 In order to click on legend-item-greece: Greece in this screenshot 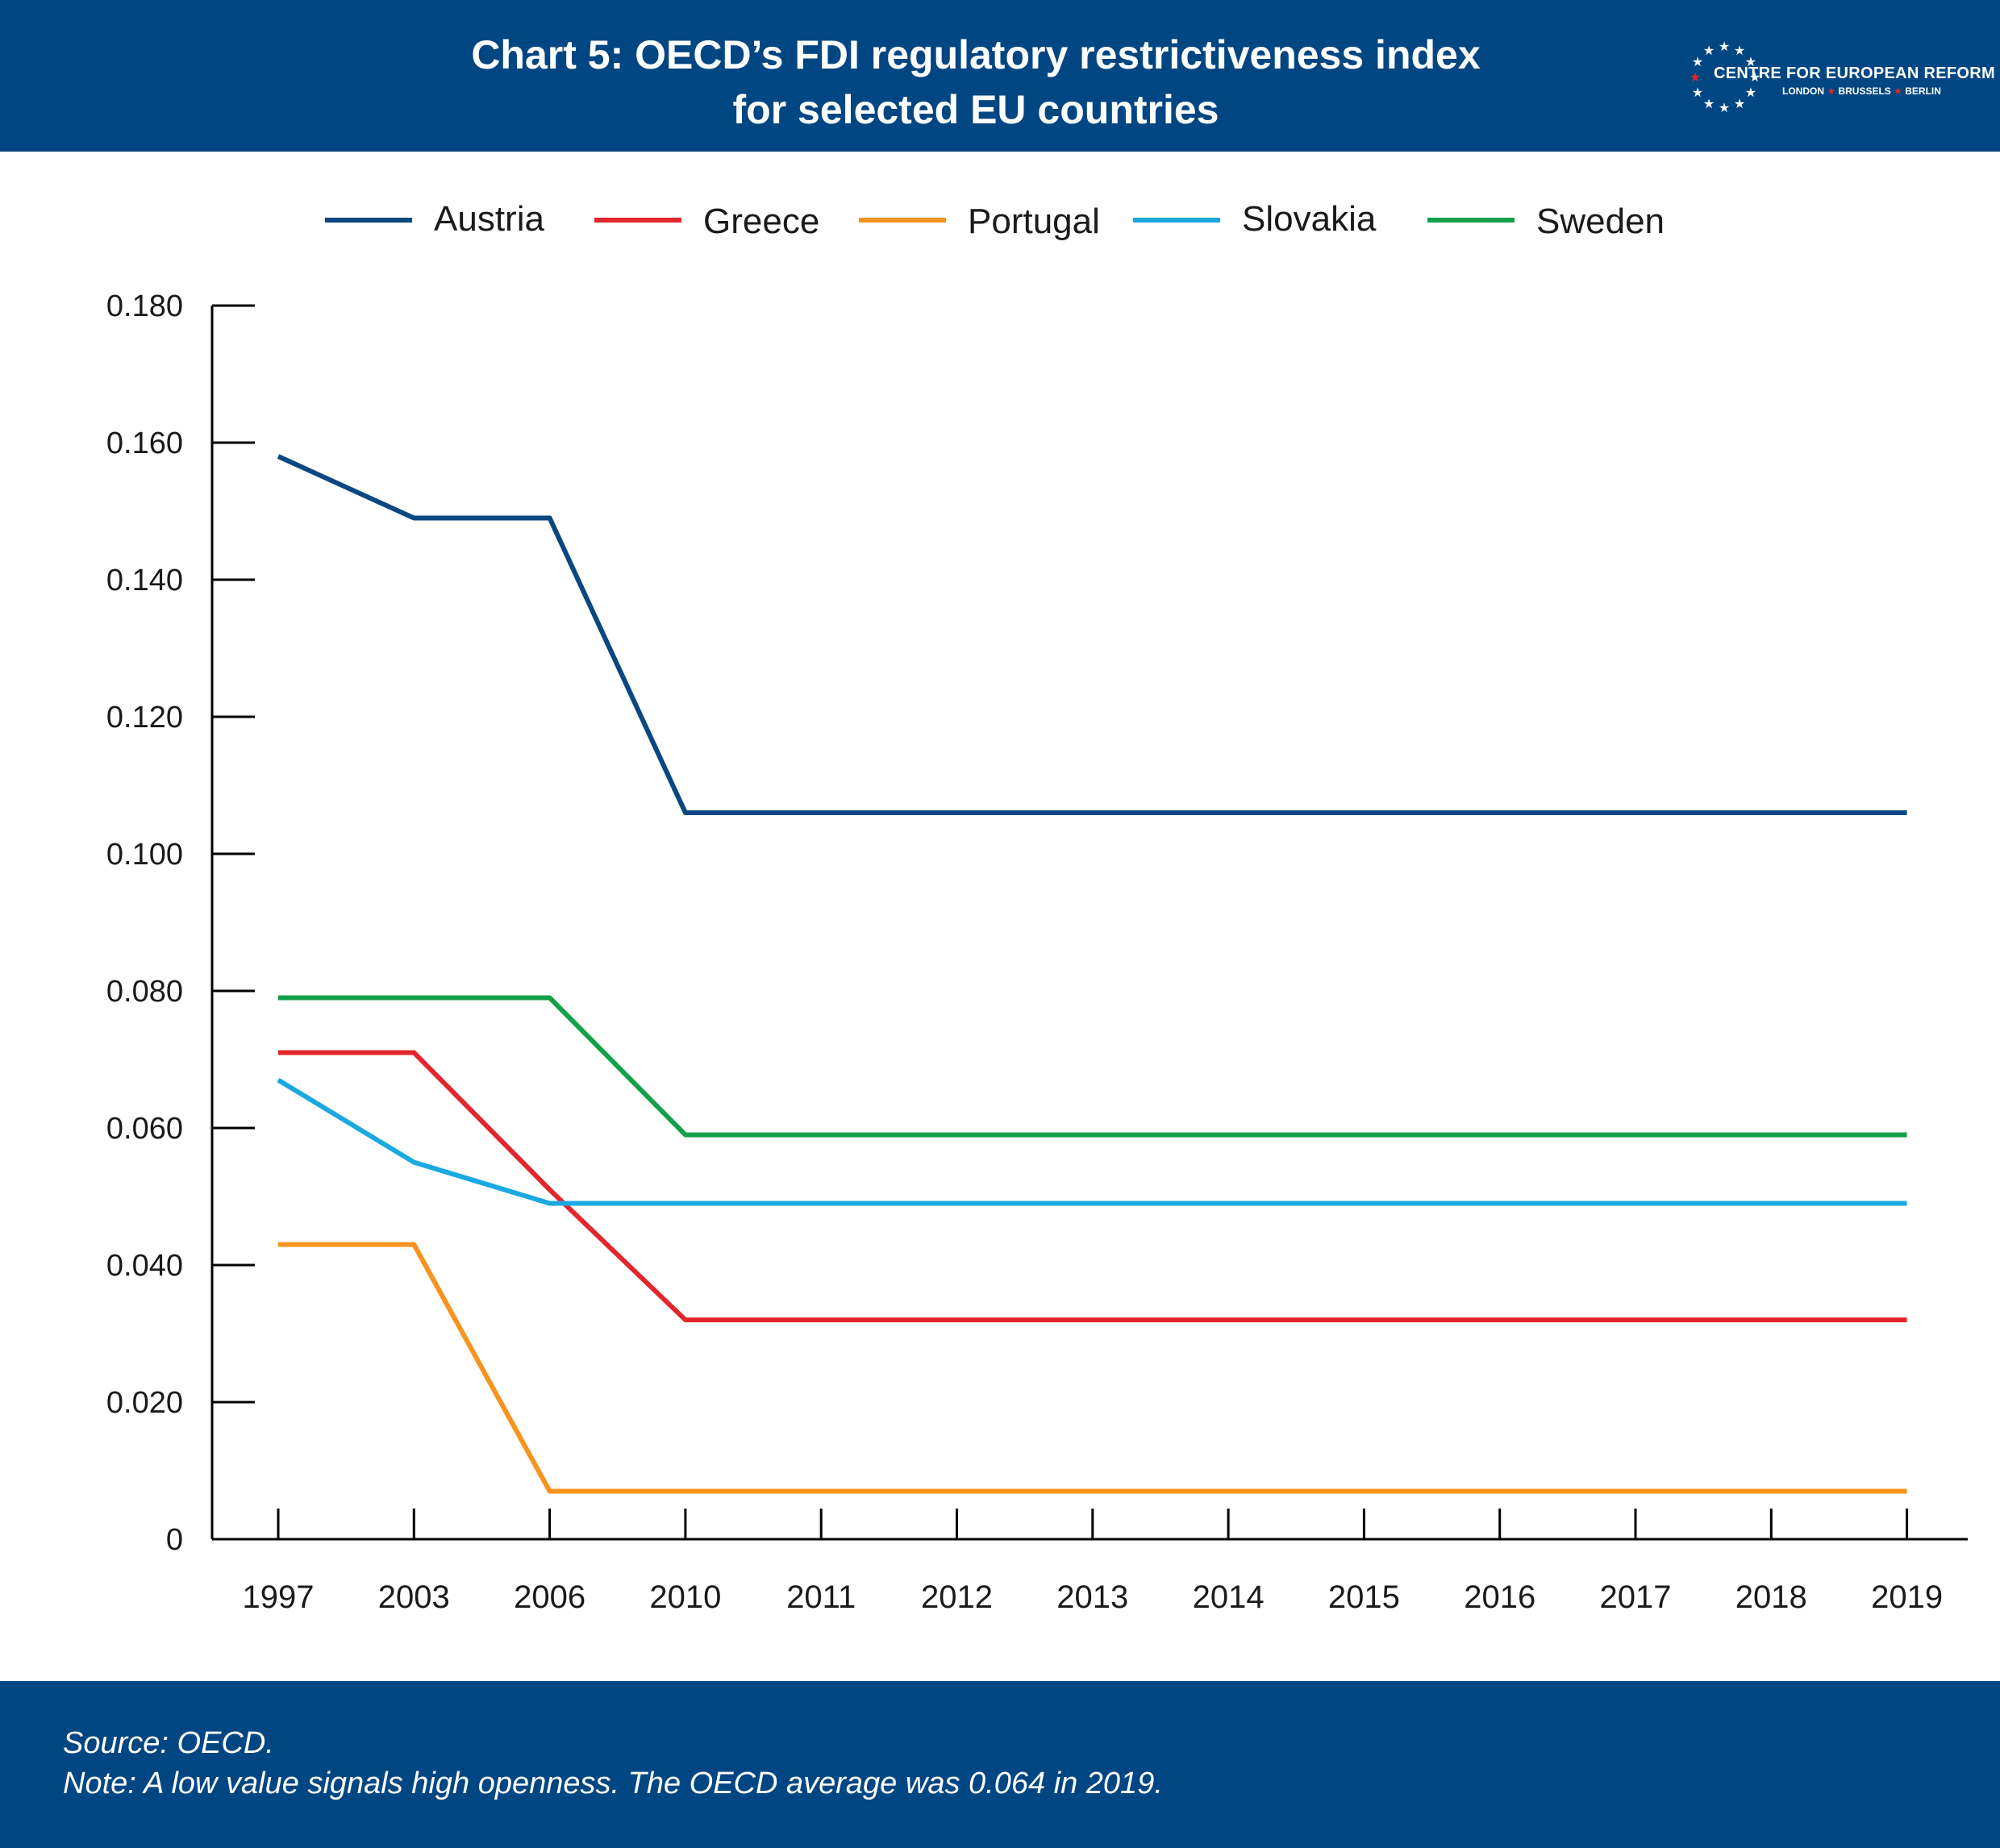, I will do `click(706, 221)`.